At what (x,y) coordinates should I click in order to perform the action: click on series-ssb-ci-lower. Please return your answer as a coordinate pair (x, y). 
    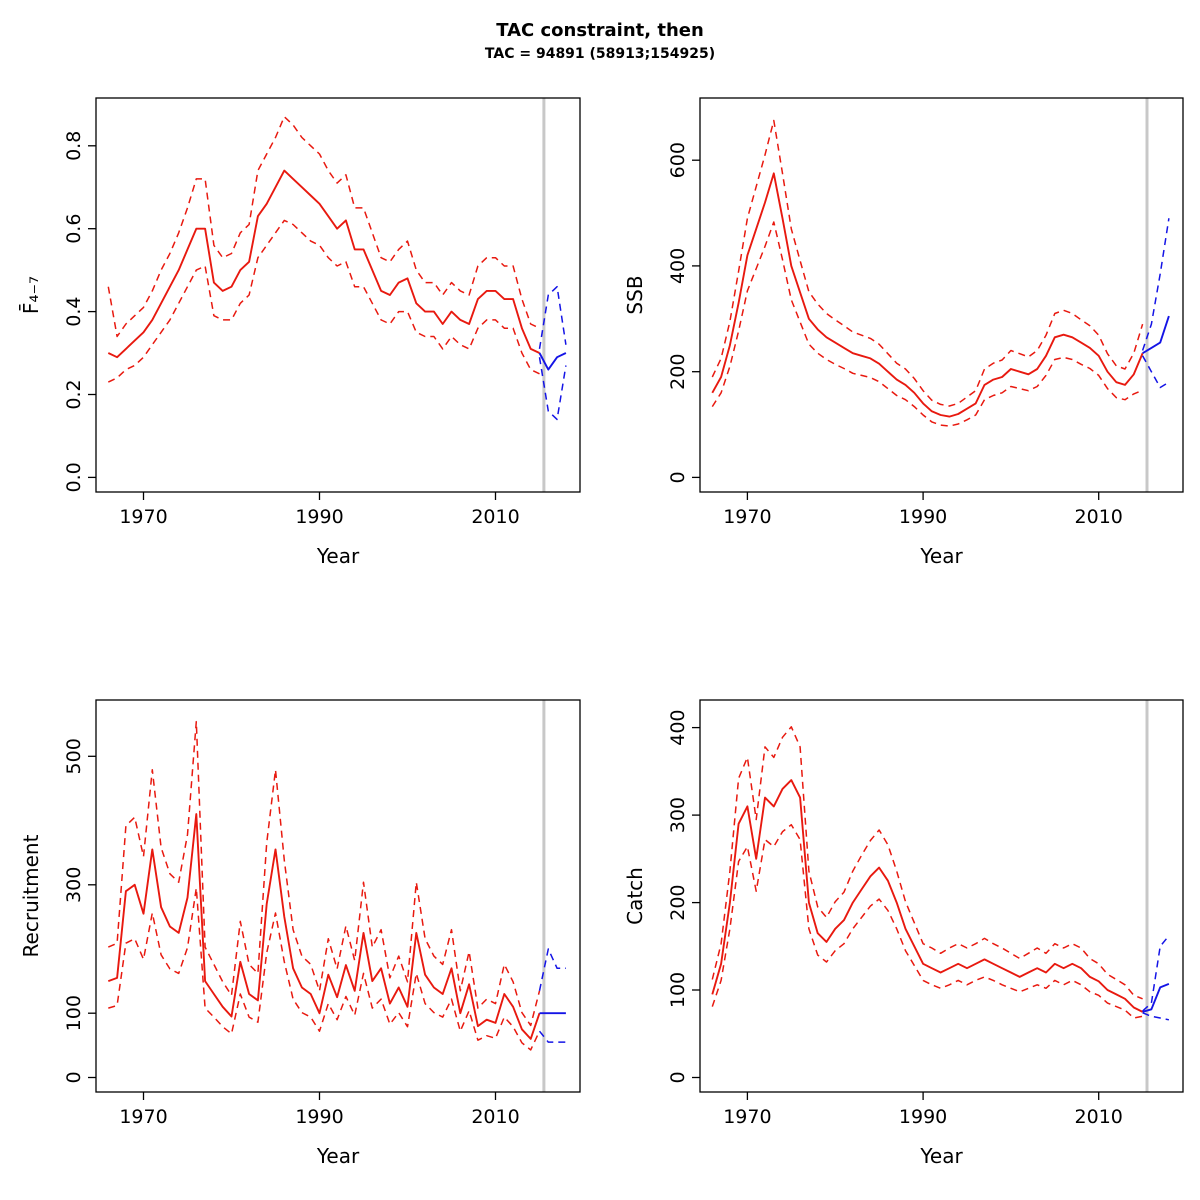
    Looking at the image, I should click on (927, 324).